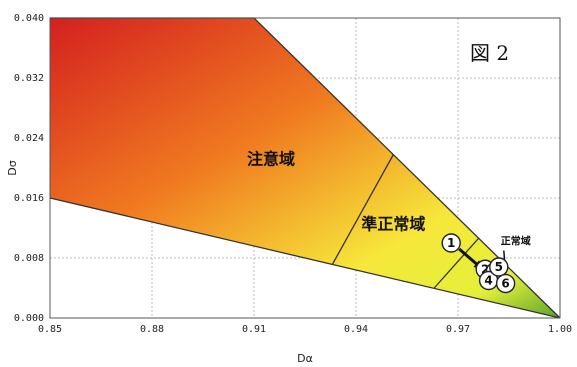 The width and height of the screenshot is (577, 367). I want to click on data-point-1: 1, so click(451, 243).